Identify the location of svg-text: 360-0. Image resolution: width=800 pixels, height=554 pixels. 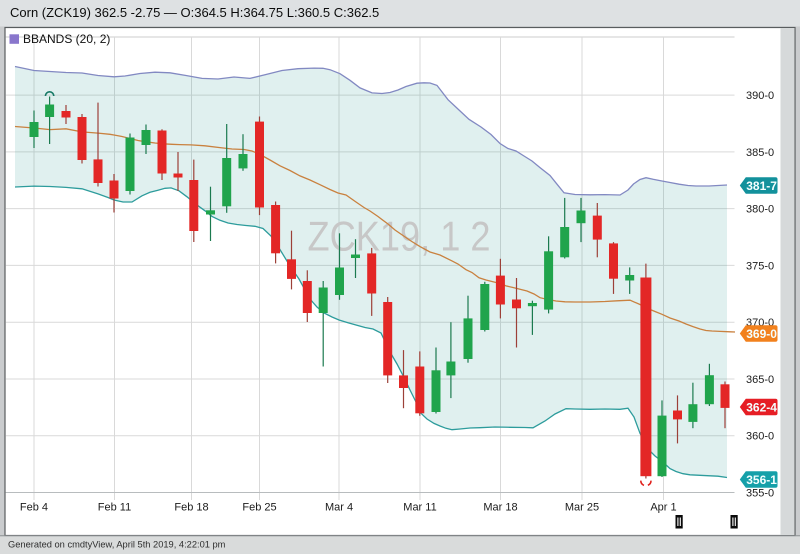
(760, 437).